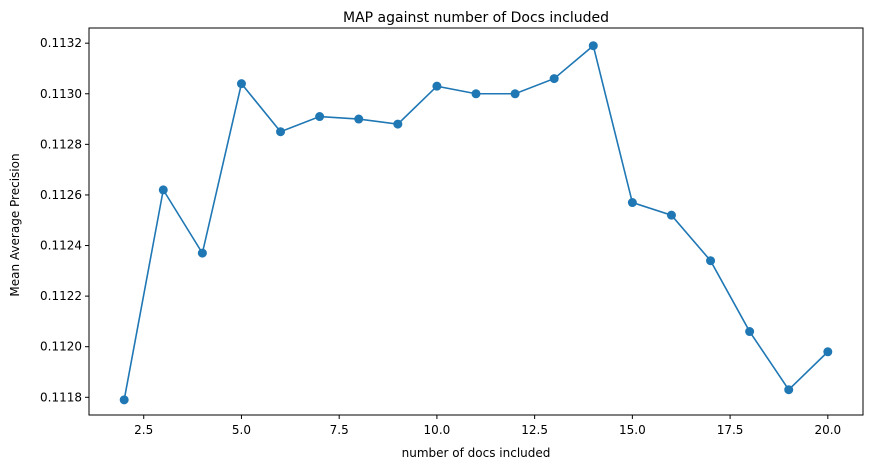 The height and width of the screenshot is (470, 872). Describe the element at coordinates (143, 430) in the screenshot. I see `x-tick-label: 2.5` at that location.